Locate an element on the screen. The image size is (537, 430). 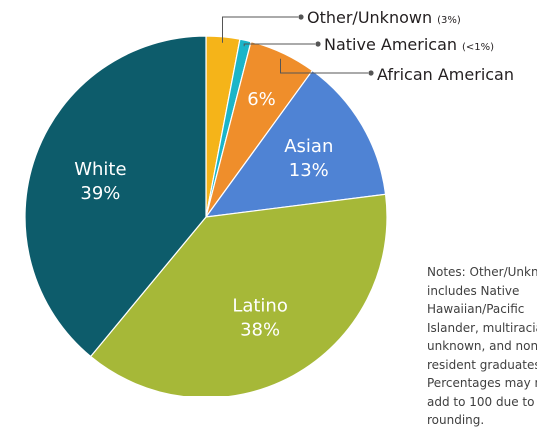
slice-value-white: 39% is located at coordinates (100, 193).